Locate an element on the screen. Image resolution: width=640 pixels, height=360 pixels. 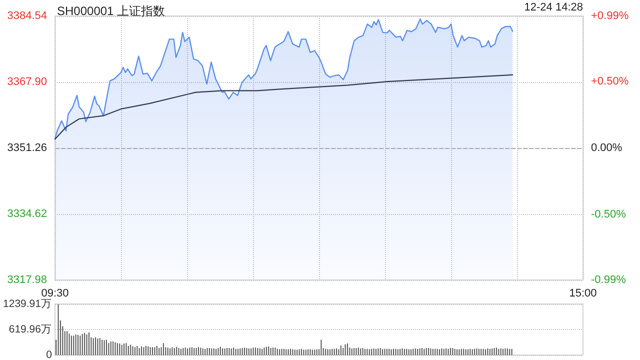
y-tick-label: 0 is located at coordinates (49, 354).